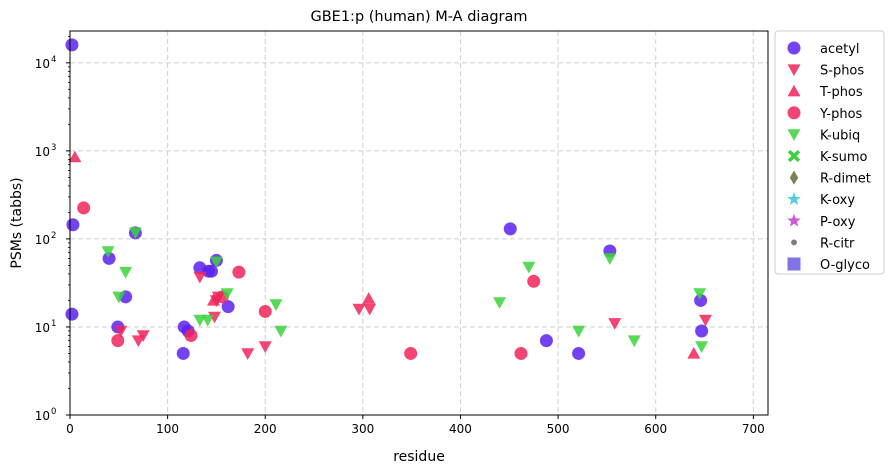 The image size is (889, 474). I want to click on legend-label: P-oxy, so click(838, 222).